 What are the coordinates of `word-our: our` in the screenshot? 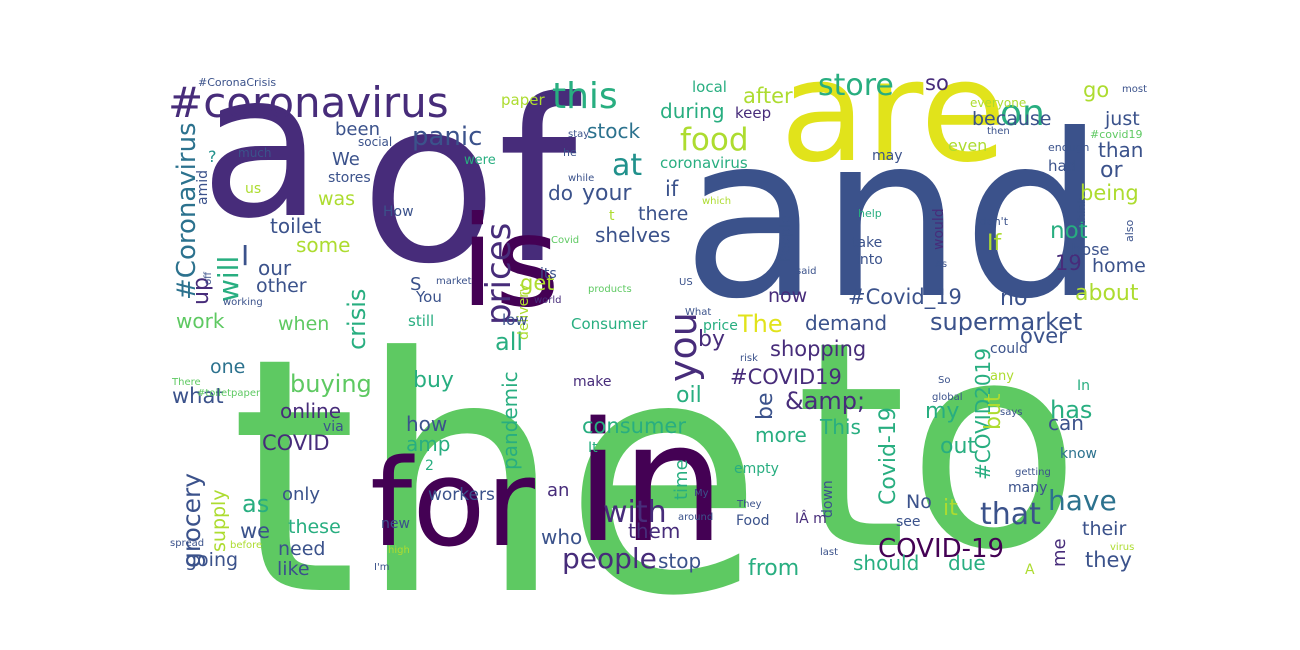 It's located at (275, 268).